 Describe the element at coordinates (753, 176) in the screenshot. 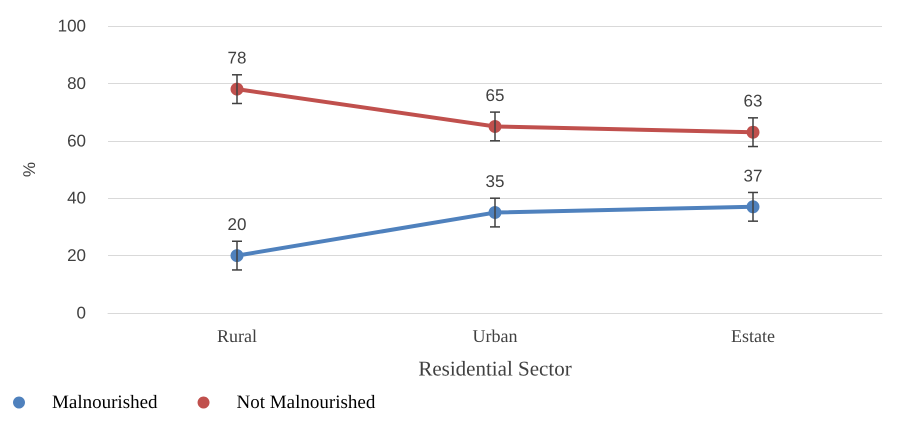

I see `data-label: 37` at that location.